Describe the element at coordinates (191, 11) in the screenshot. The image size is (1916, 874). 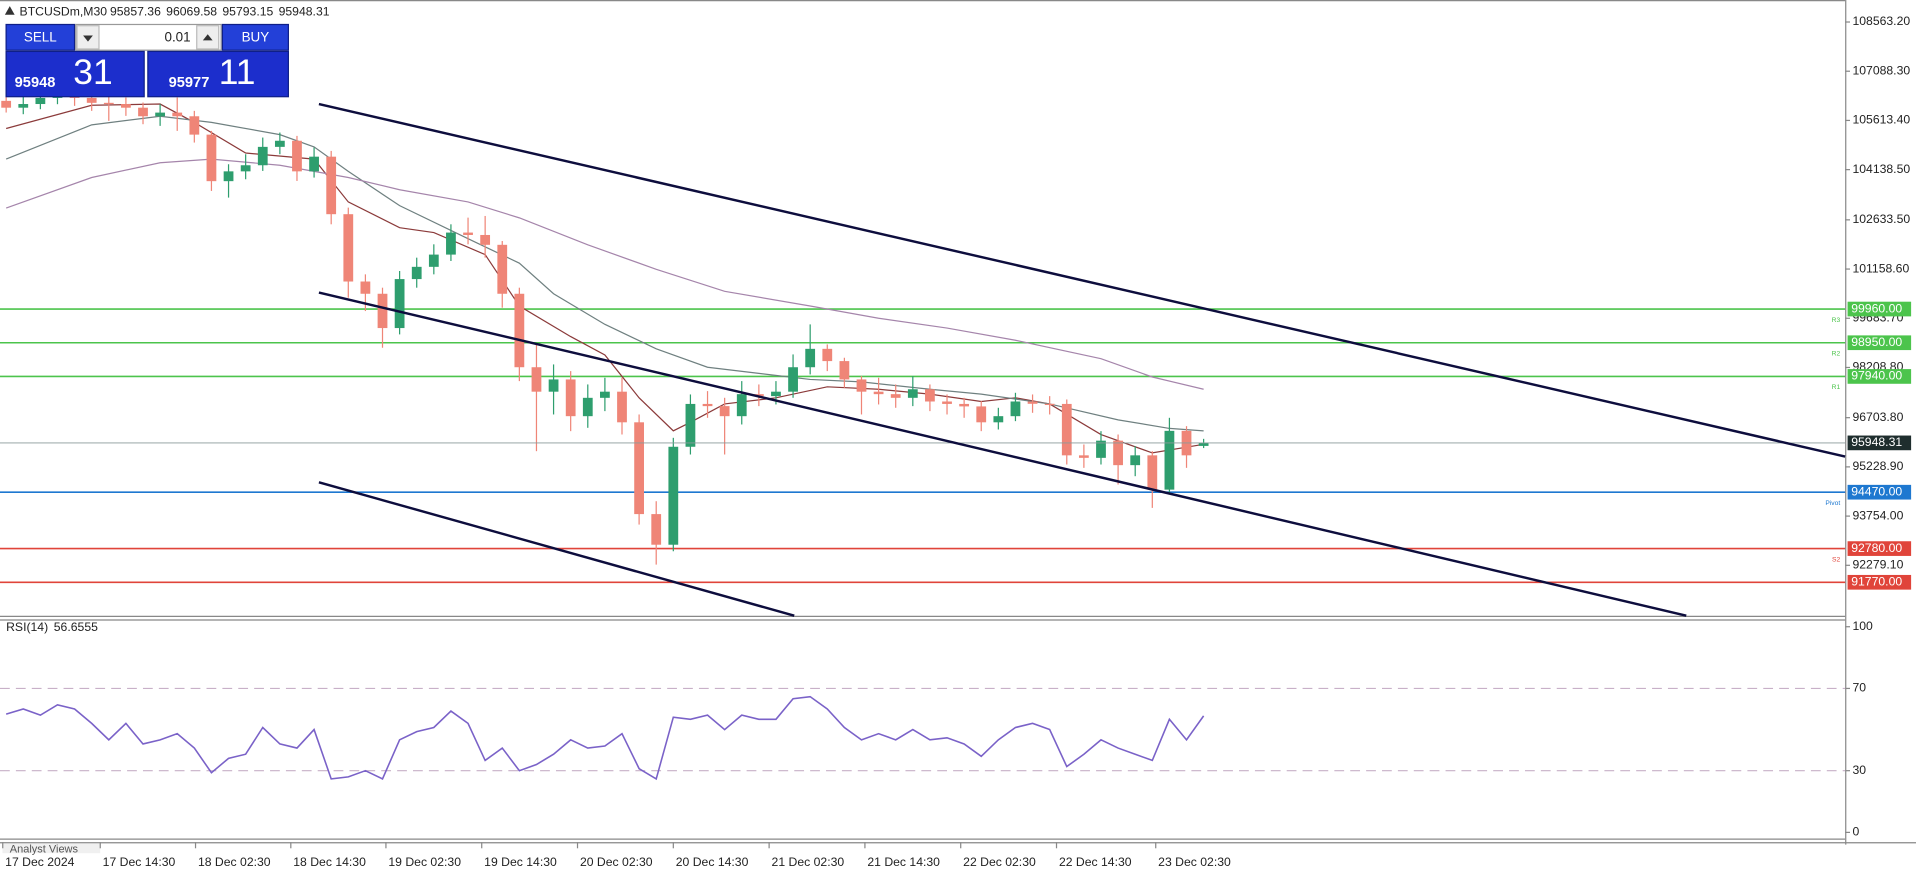
I see `high-price: 96069.58` at that location.